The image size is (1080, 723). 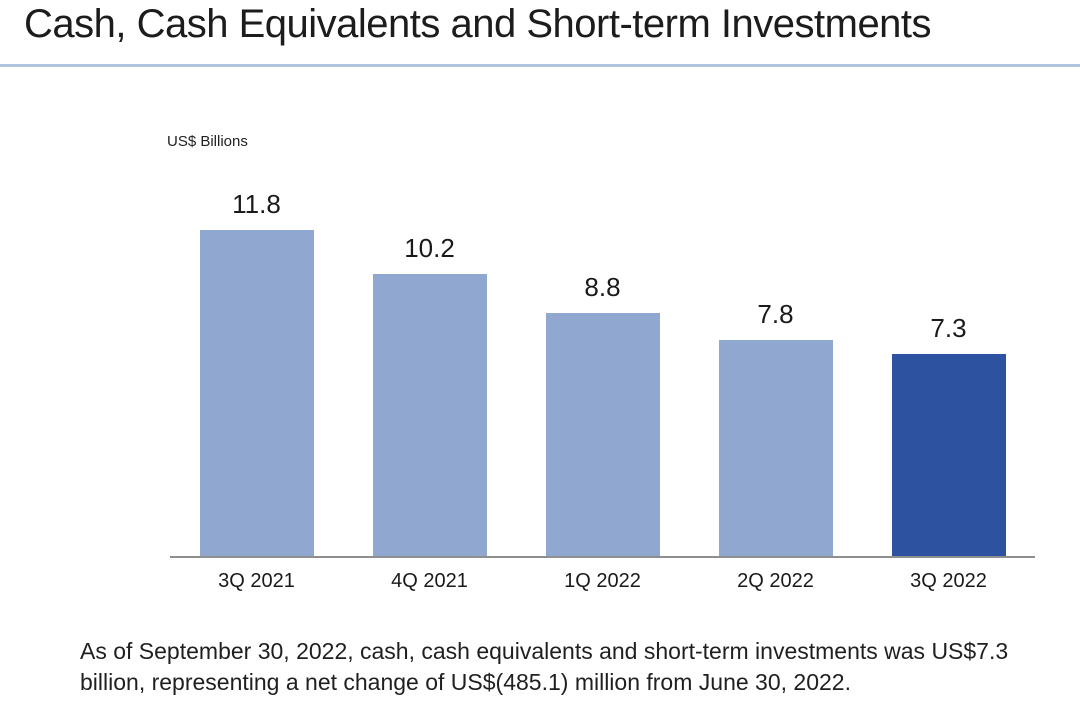 I want to click on bar-value-label: 10.2, so click(x=429, y=247).